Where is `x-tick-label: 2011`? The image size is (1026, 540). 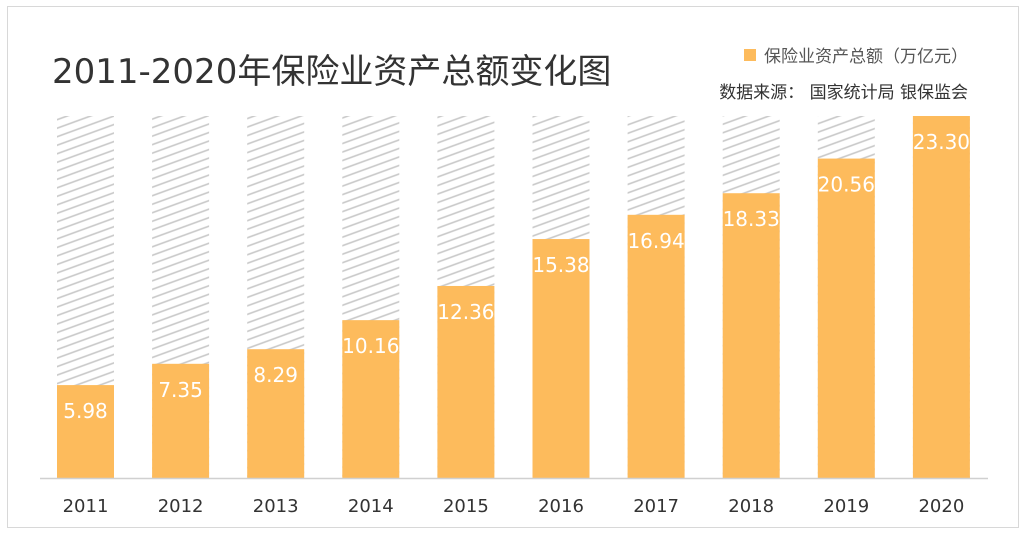 x-tick-label: 2011 is located at coordinates (86, 506).